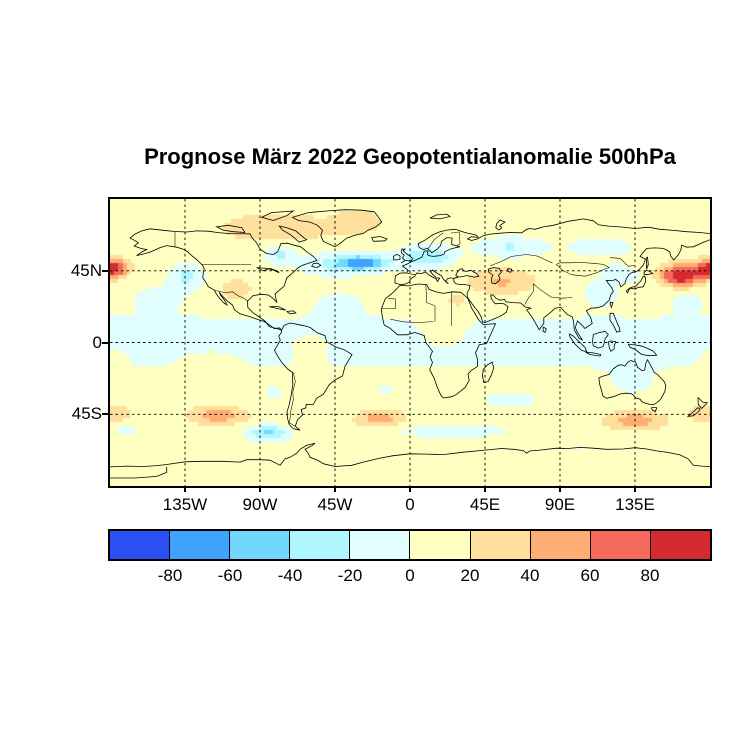 The height and width of the screenshot is (741, 741). What do you see at coordinates (560, 504) in the screenshot?
I see `x-axis-label: 90E` at bounding box center [560, 504].